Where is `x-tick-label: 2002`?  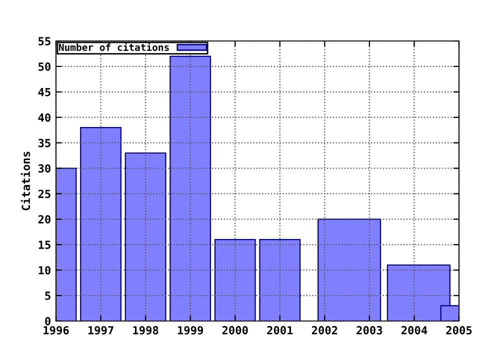
x-tick-label: 2002 is located at coordinates (325, 330).